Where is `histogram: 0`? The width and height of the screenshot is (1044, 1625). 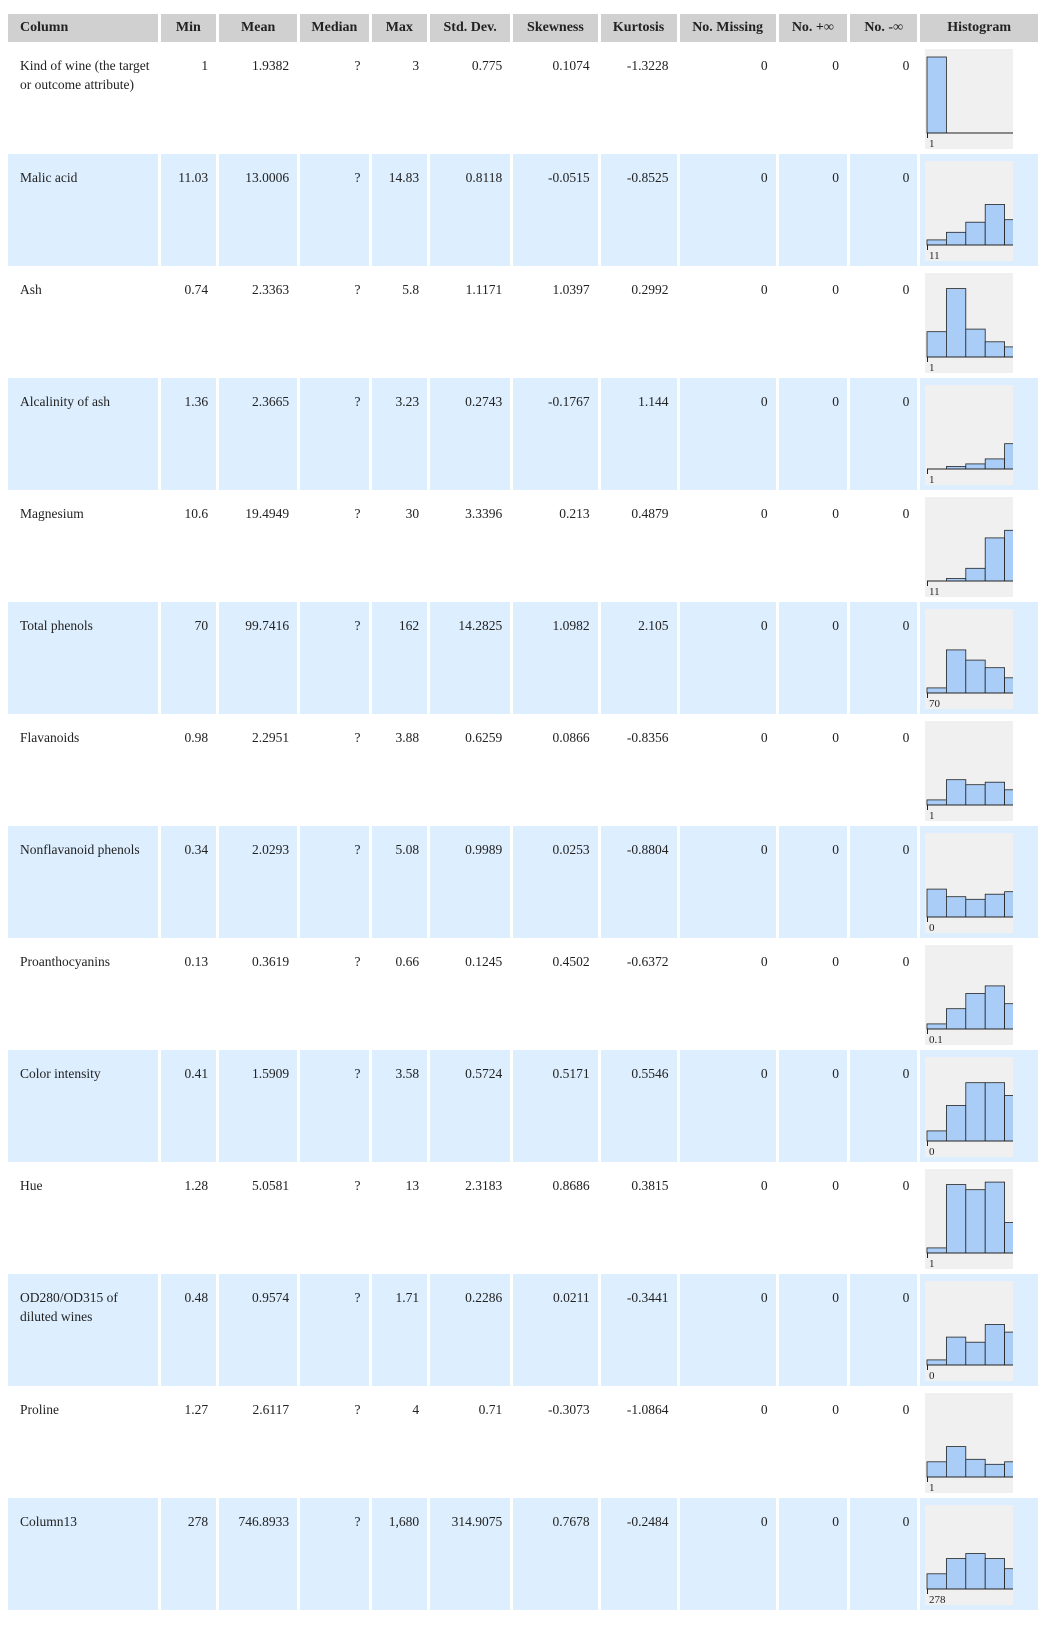 histogram: 0 is located at coordinates (969, 1107).